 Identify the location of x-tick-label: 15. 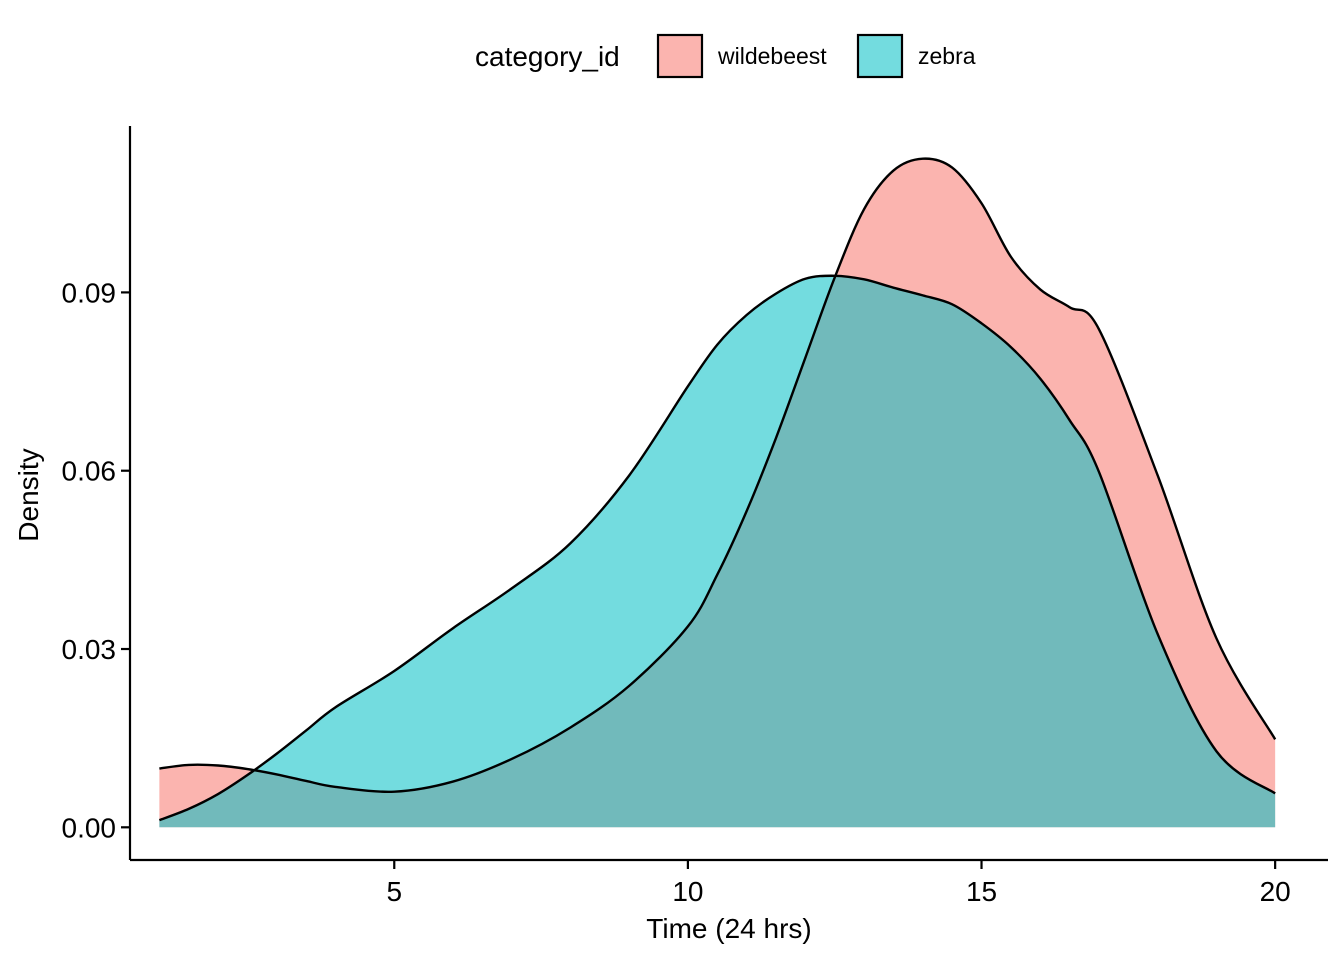
(981, 891).